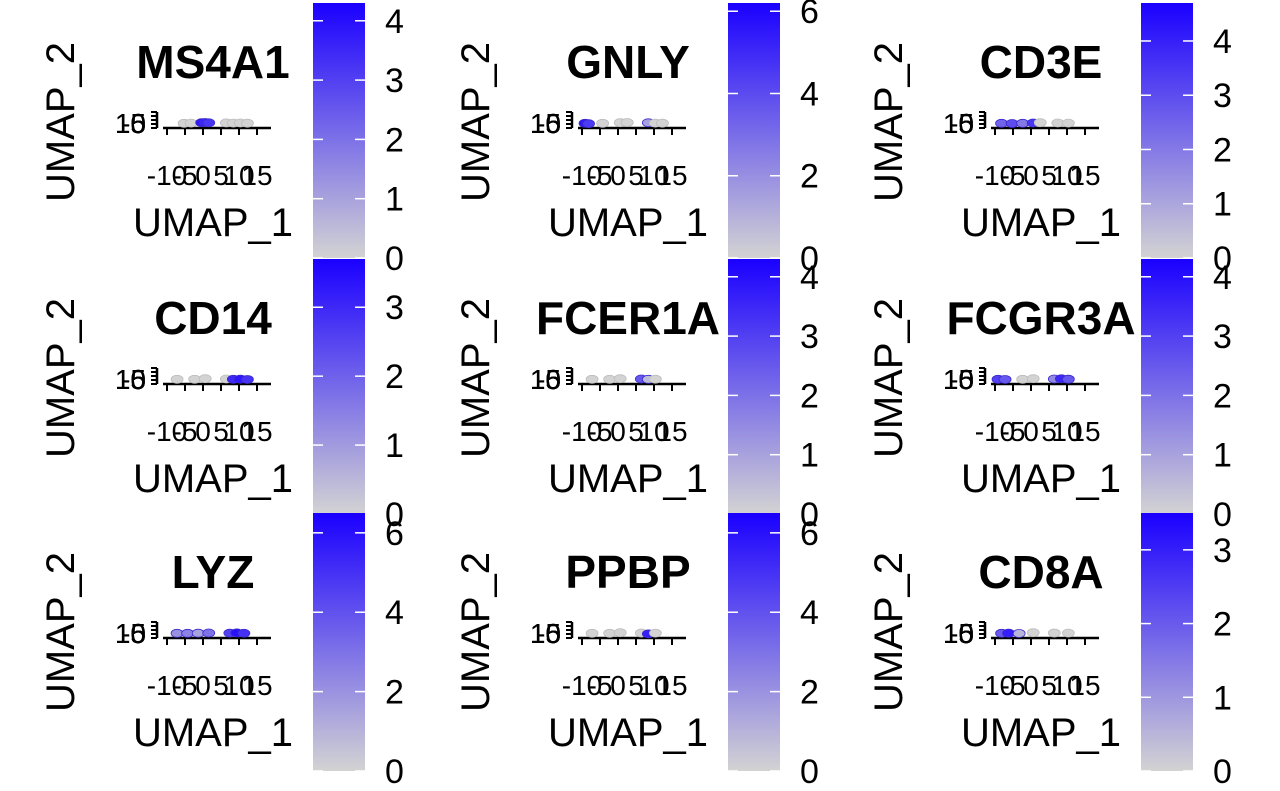  I want to click on panel-title: FCGR3A, so click(1040, 318).